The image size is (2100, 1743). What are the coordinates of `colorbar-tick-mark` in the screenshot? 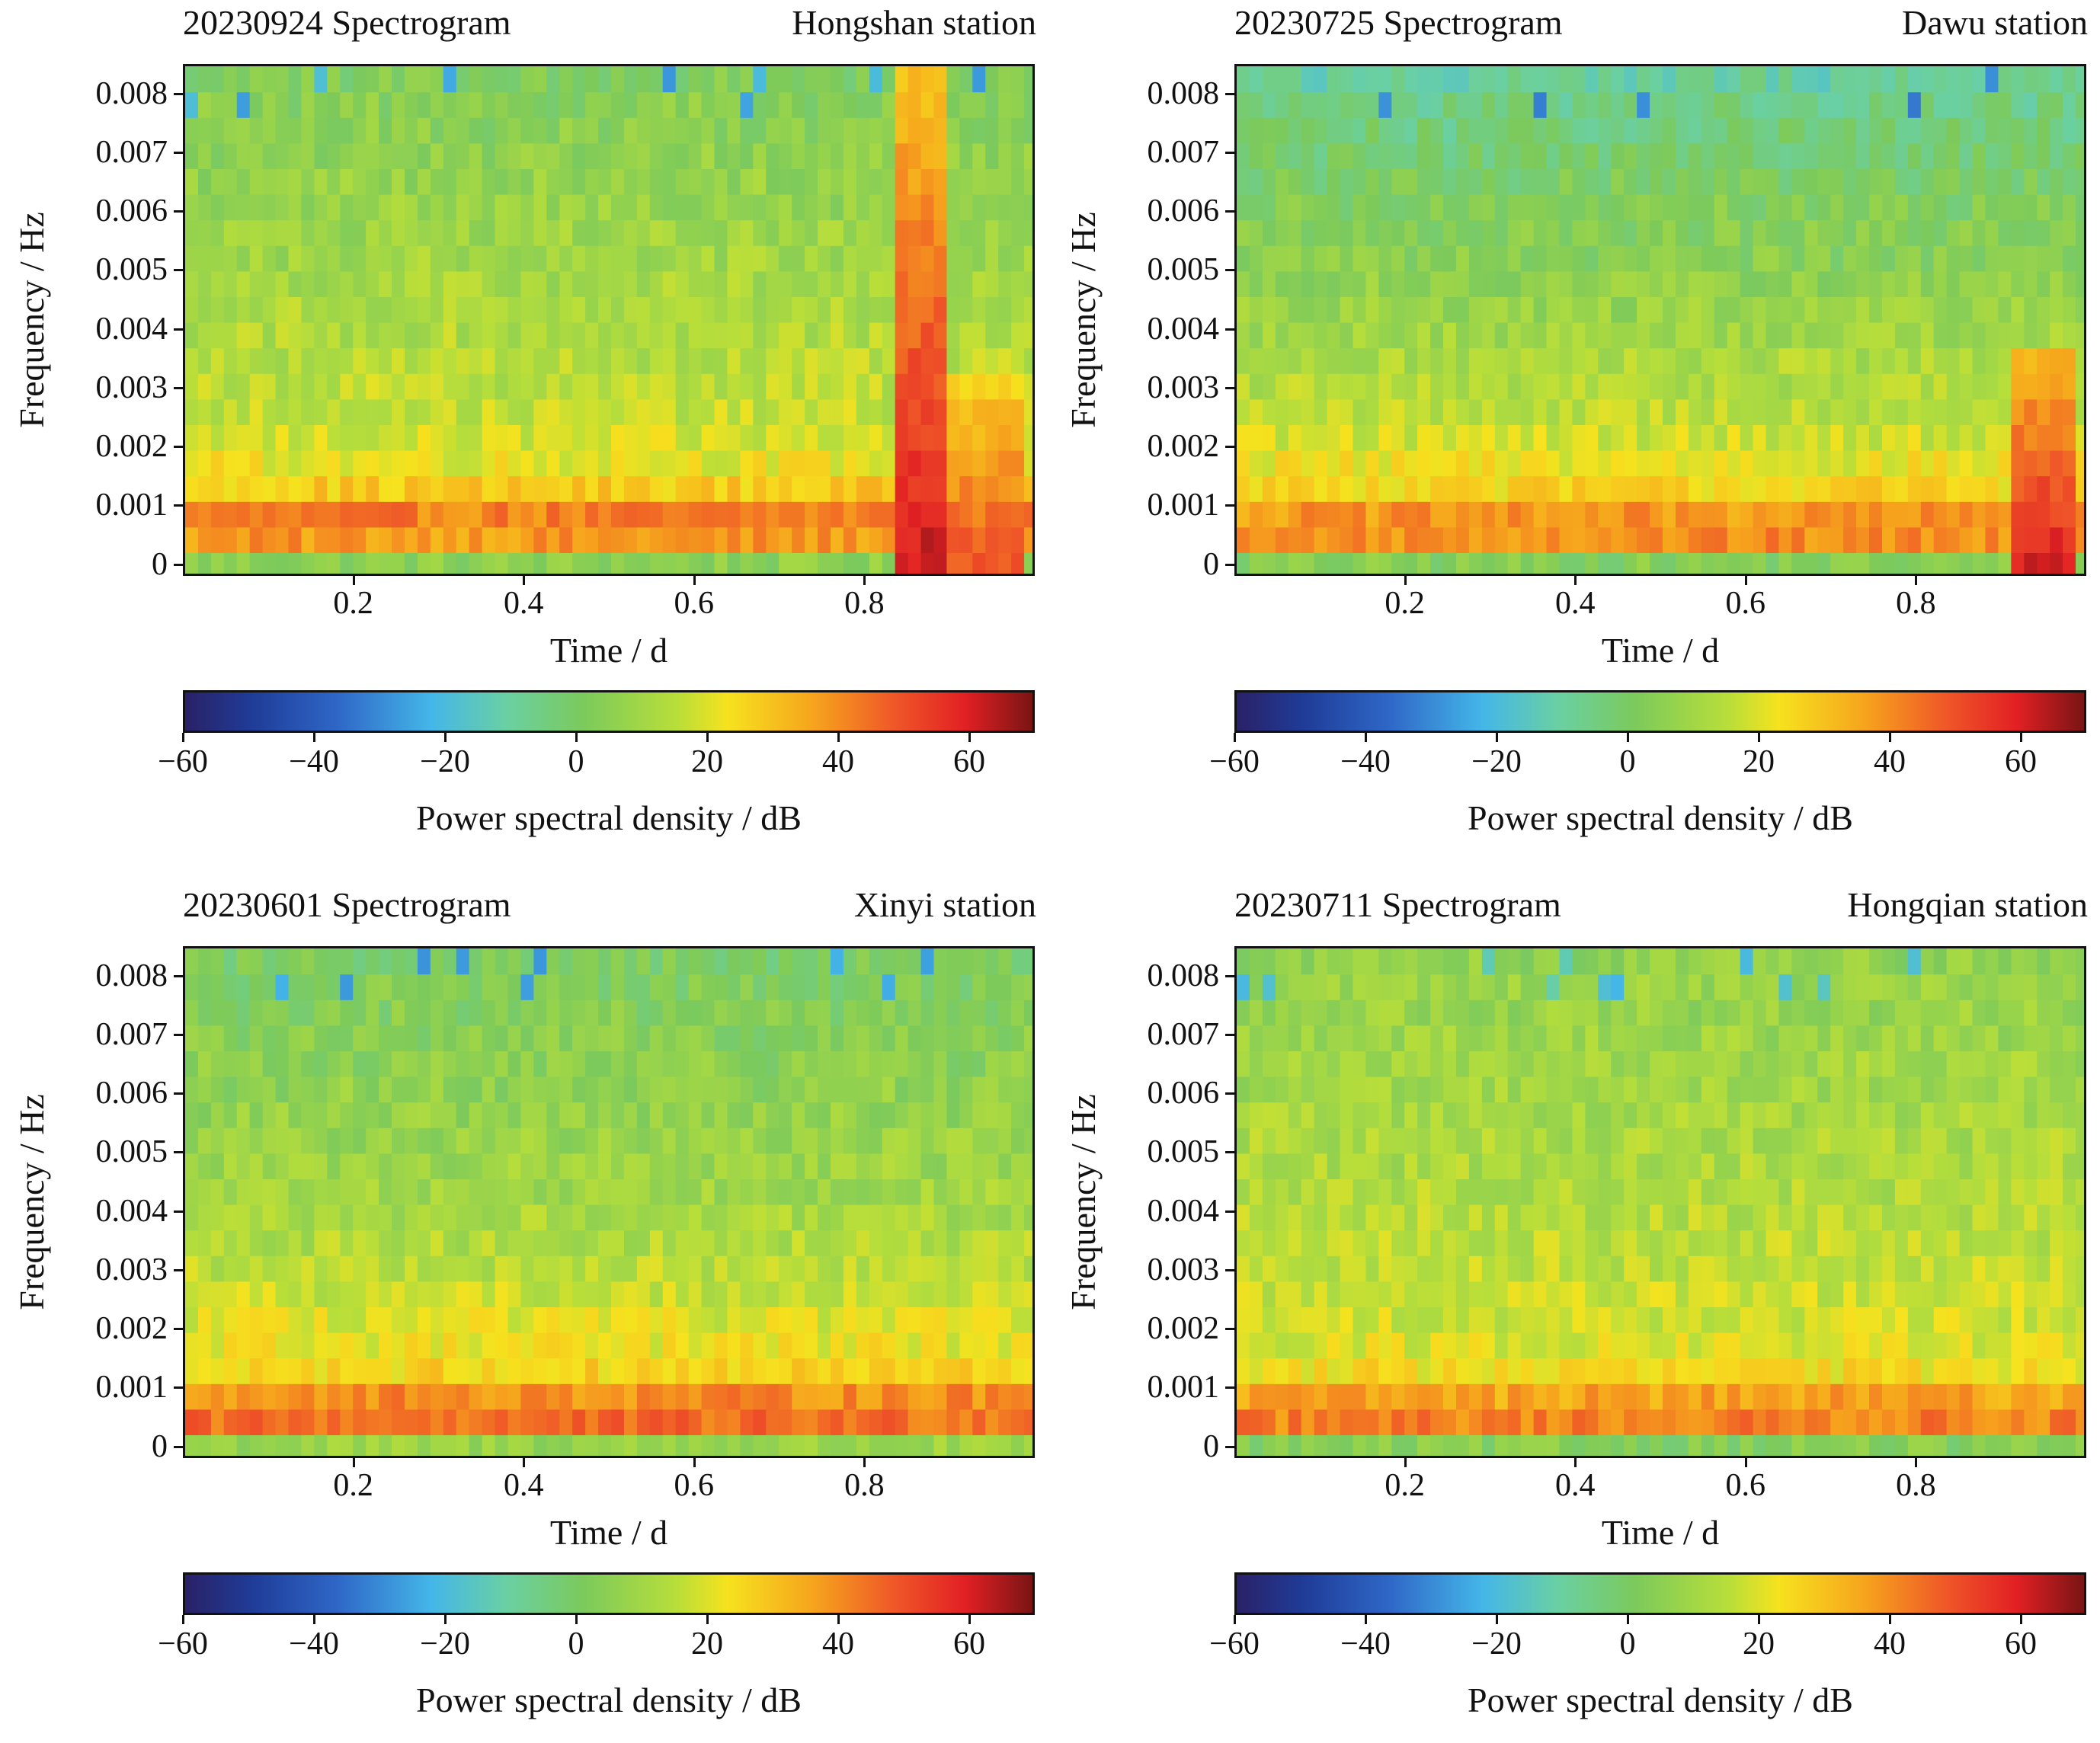 It's located at (707, 737).